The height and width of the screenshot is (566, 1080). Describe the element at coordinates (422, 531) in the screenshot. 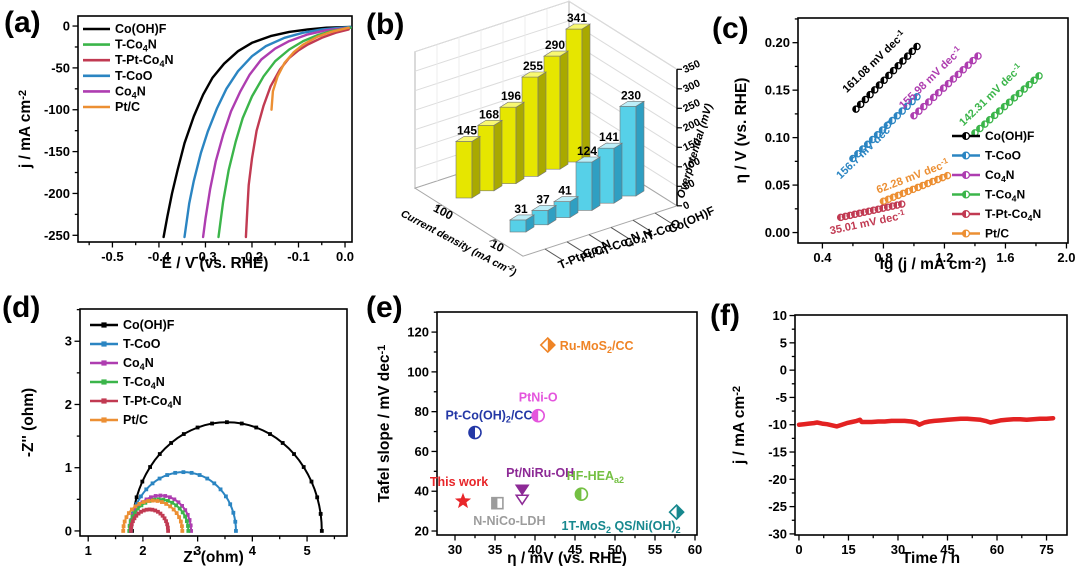

I see `svg-text: 20` at that location.